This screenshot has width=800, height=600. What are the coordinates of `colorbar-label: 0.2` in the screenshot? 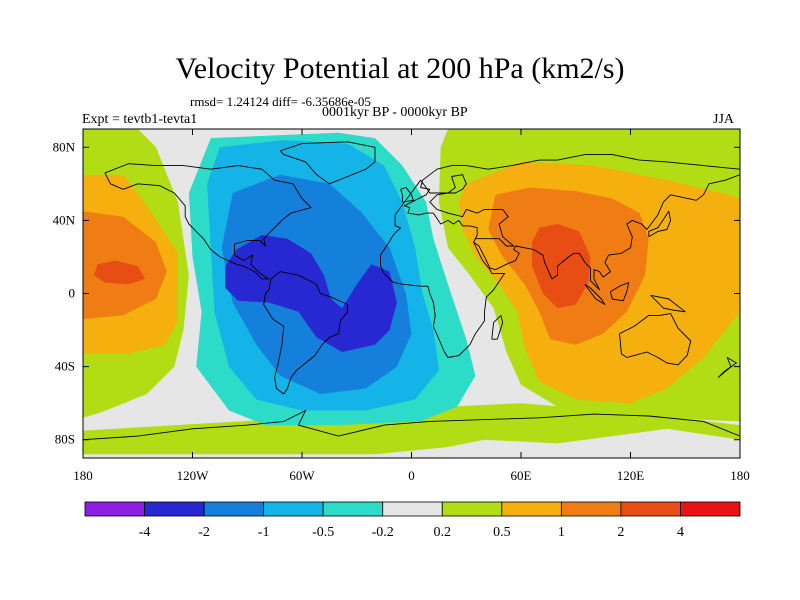 It's located at (443, 532).